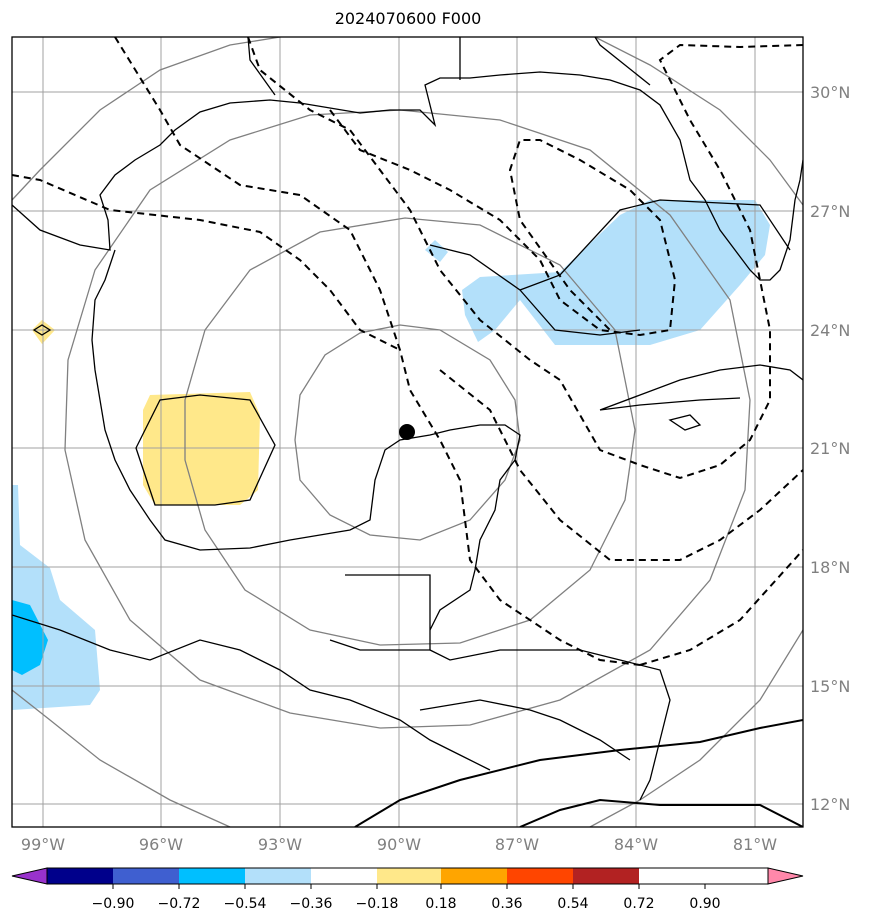 This screenshot has width=873, height=924. What do you see at coordinates (701, 387) in the screenshot?
I see `cuba` at bounding box center [701, 387].